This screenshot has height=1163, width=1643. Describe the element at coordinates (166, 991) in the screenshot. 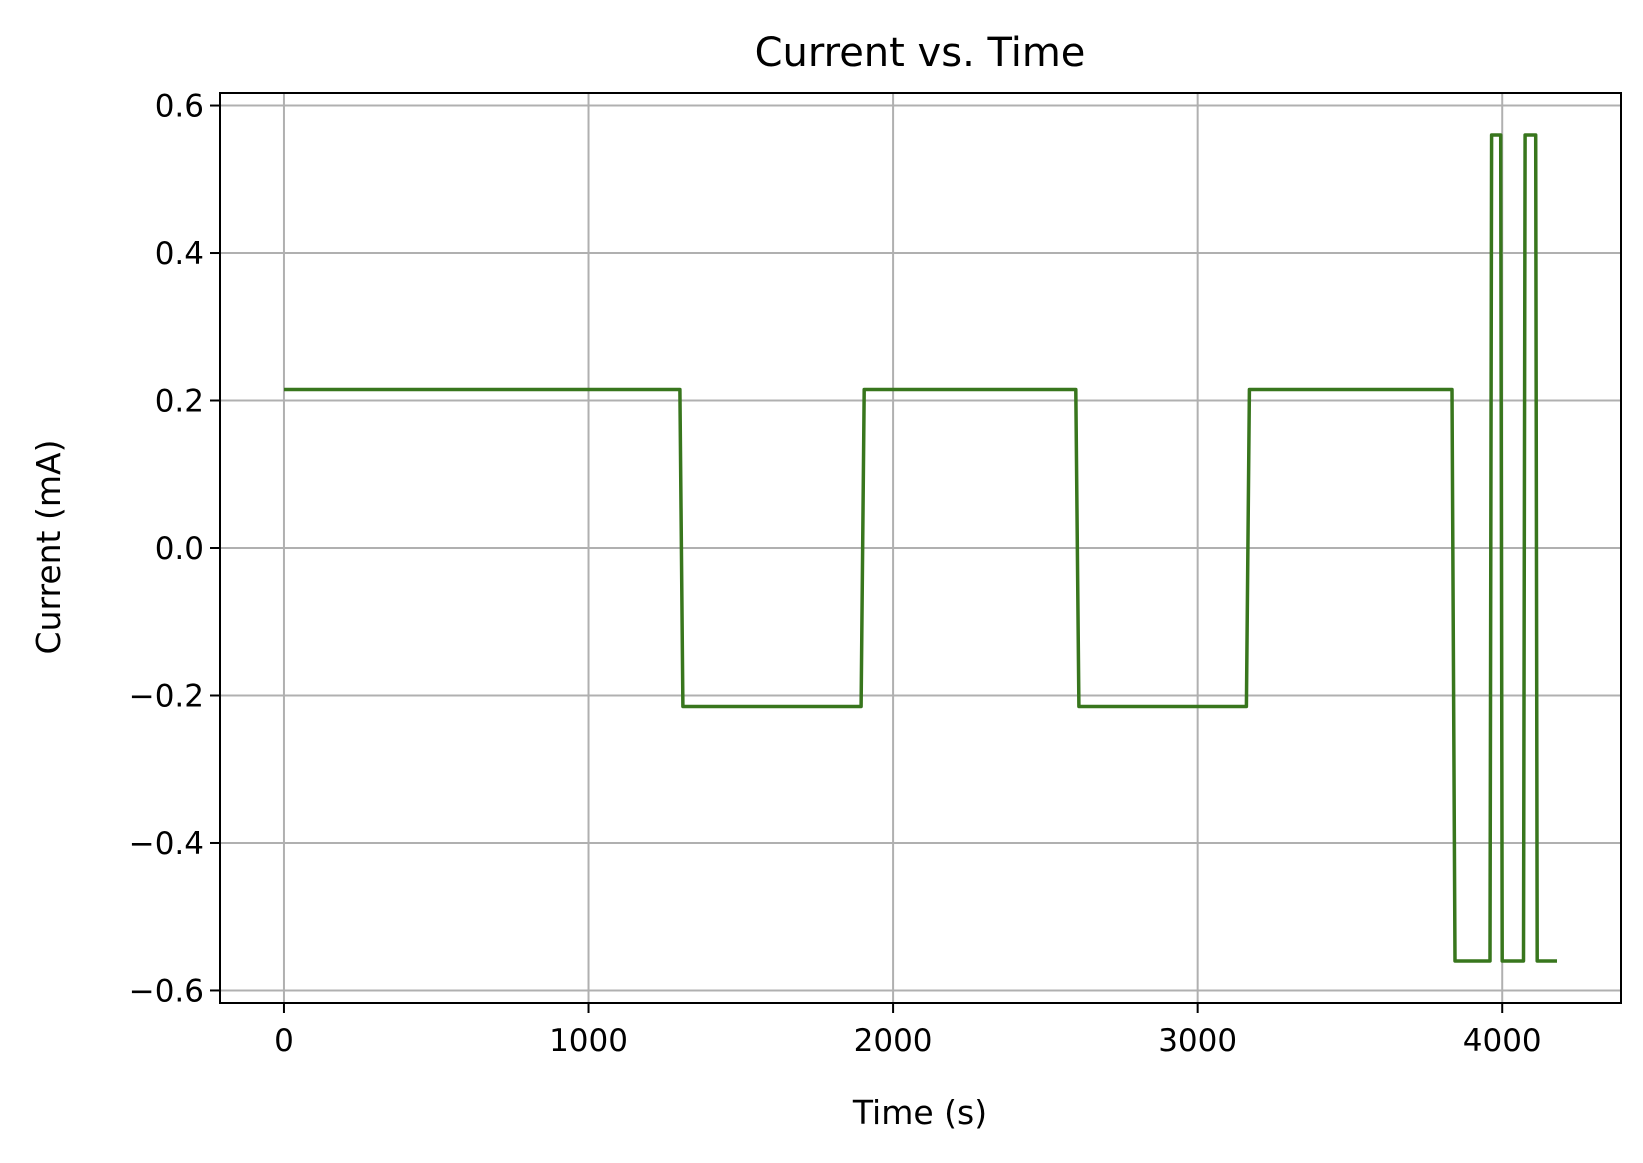

I see `y-tick-label: −0.6` at that location.